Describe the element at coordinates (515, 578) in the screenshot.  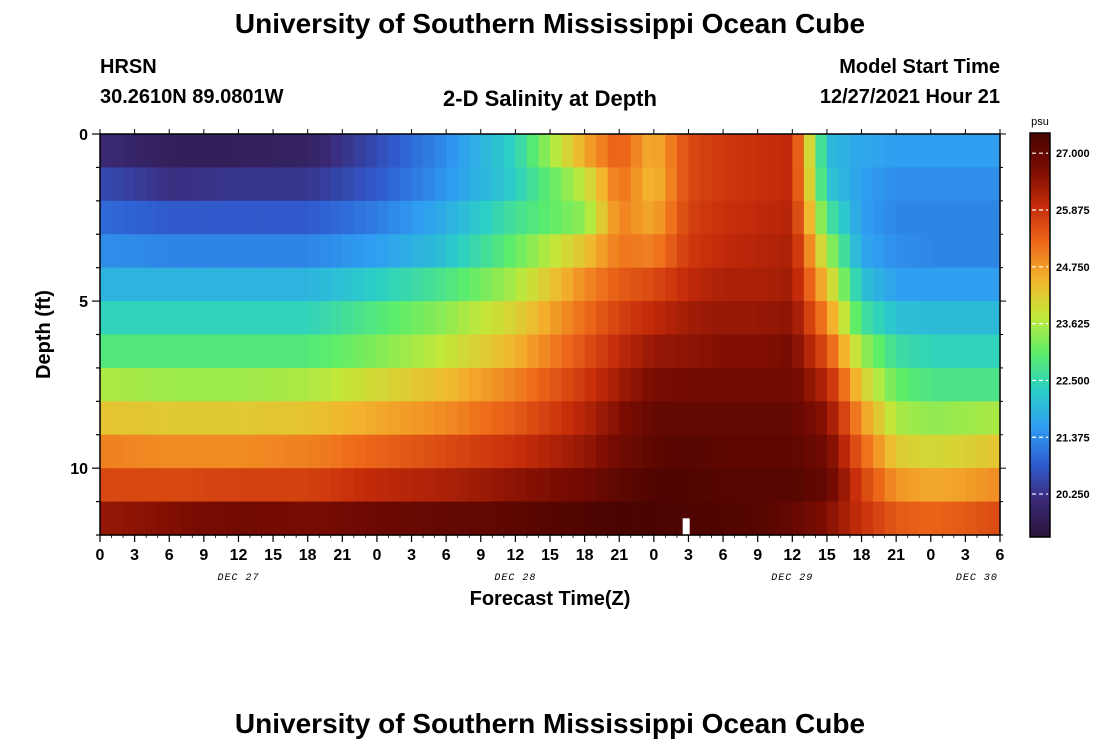
I see `date-label: DEC 28` at that location.